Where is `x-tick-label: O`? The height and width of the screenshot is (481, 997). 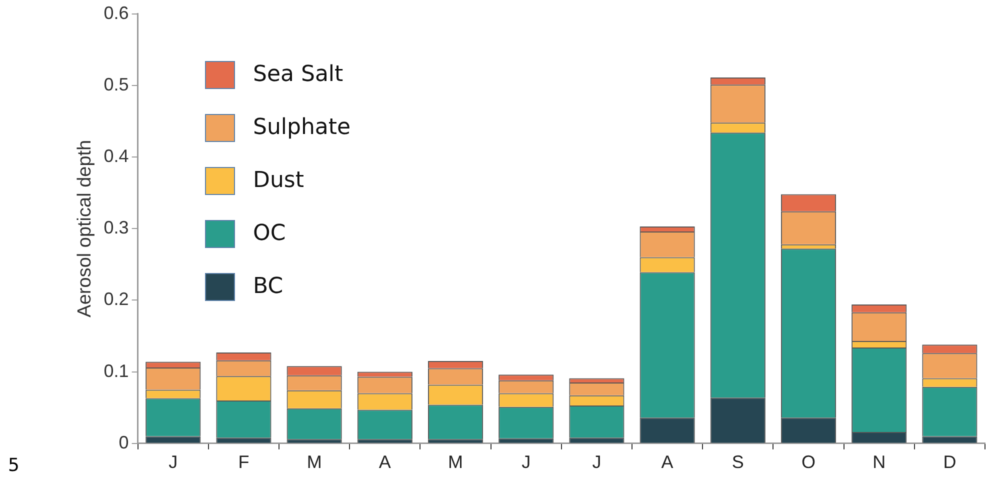
x-tick-label: O is located at coordinates (808, 462).